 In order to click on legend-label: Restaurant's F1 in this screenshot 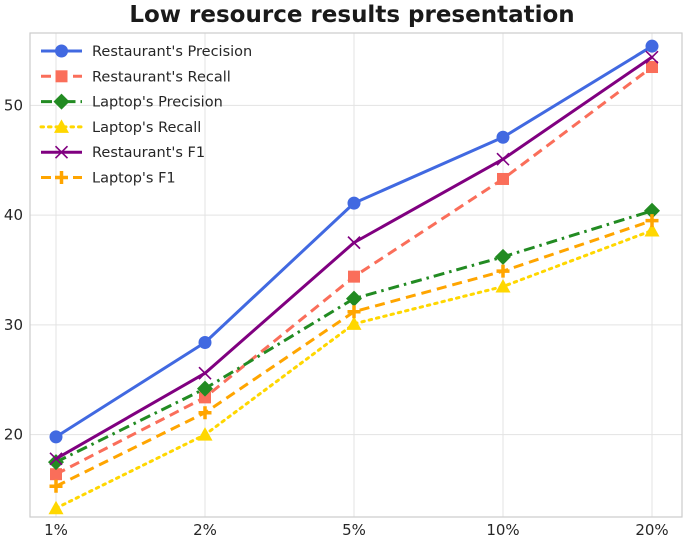, I will do `click(148, 153)`.